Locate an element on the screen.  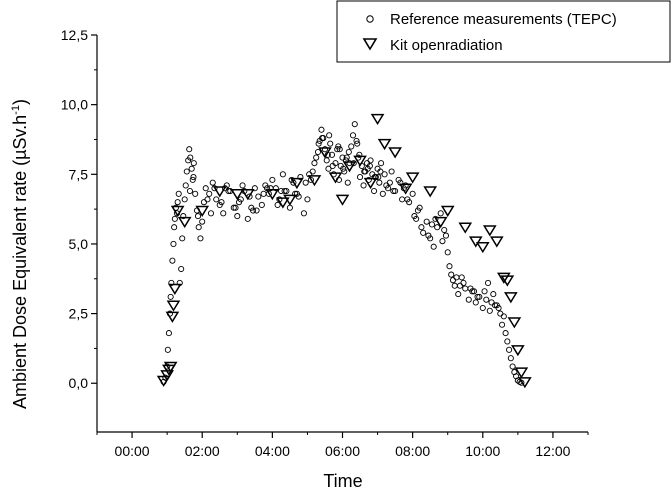
legend-label-reference: Reference measurements (TEPC) is located at coordinates (503, 19).